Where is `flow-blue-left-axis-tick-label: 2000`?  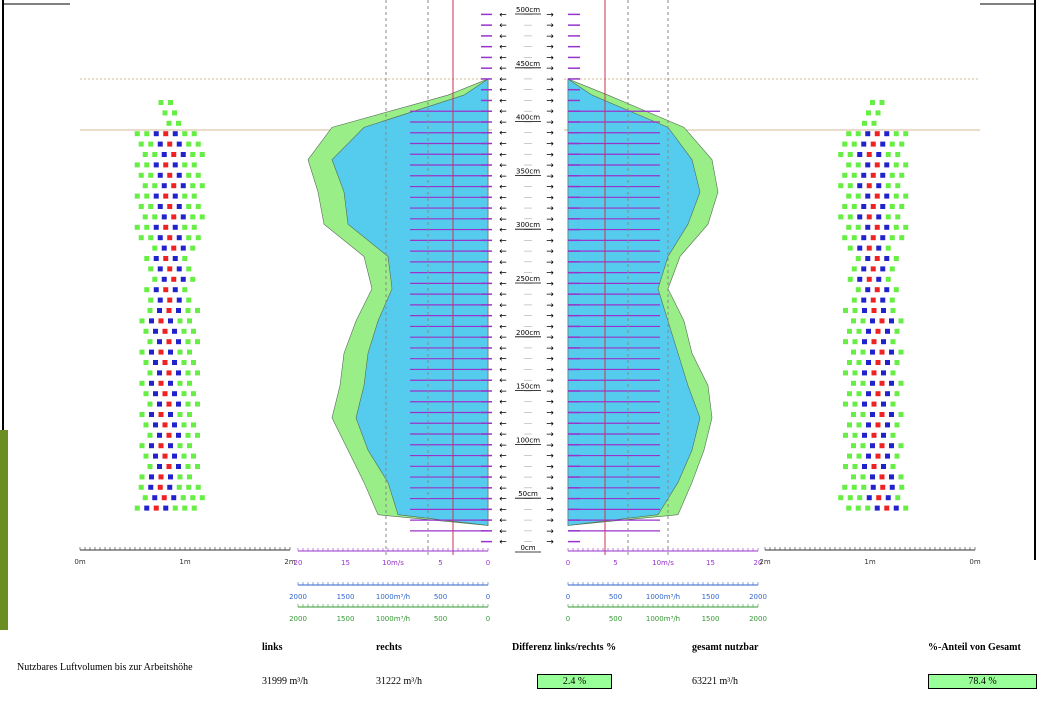 flow-blue-left-axis-tick-label: 2000 is located at coordinates (298, 597).